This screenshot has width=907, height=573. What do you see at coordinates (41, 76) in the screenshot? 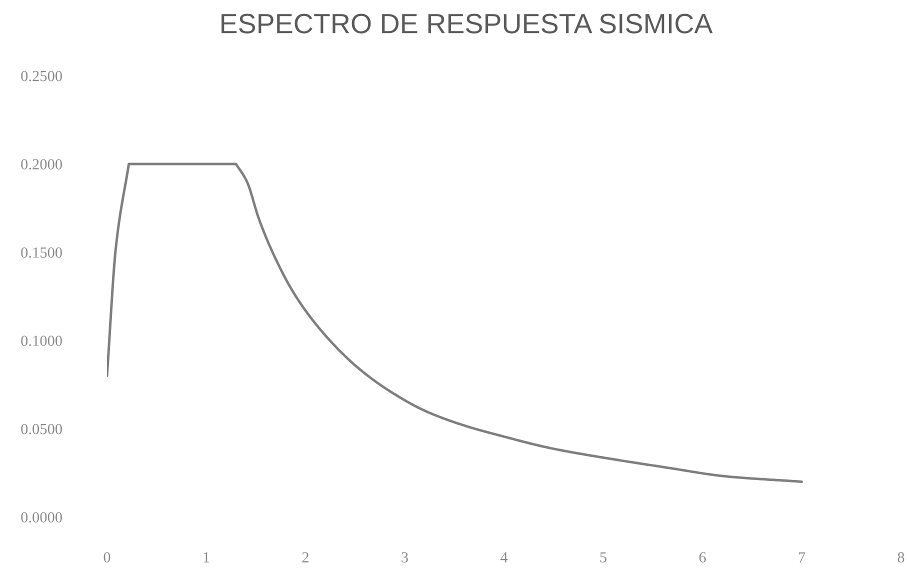
I see `y-tick-label: 0.2500` at bounding box center [41, 76].